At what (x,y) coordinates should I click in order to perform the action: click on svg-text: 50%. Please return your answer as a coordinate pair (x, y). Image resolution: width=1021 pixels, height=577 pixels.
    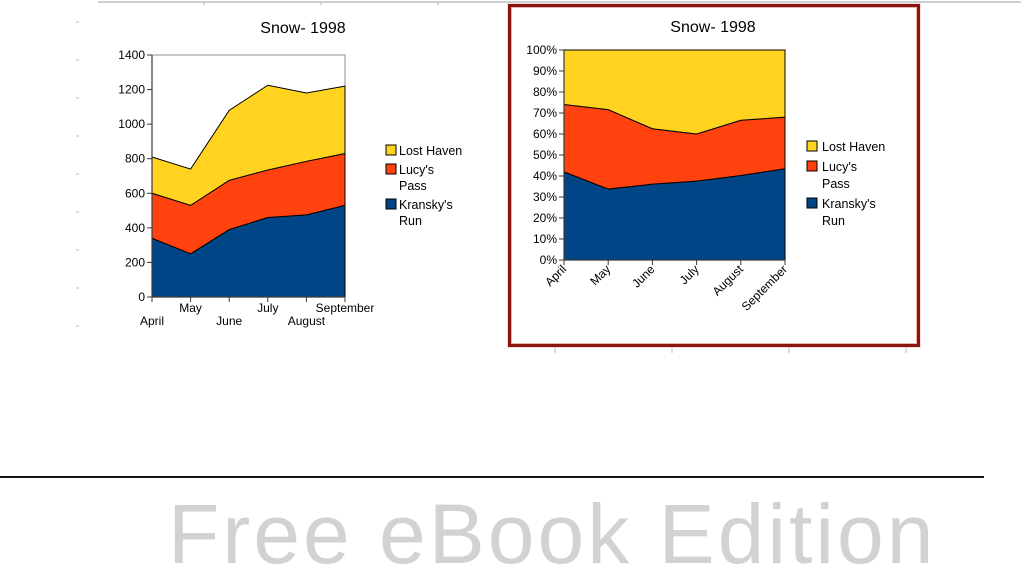
    Looking at the image, I should click on (545, 155).